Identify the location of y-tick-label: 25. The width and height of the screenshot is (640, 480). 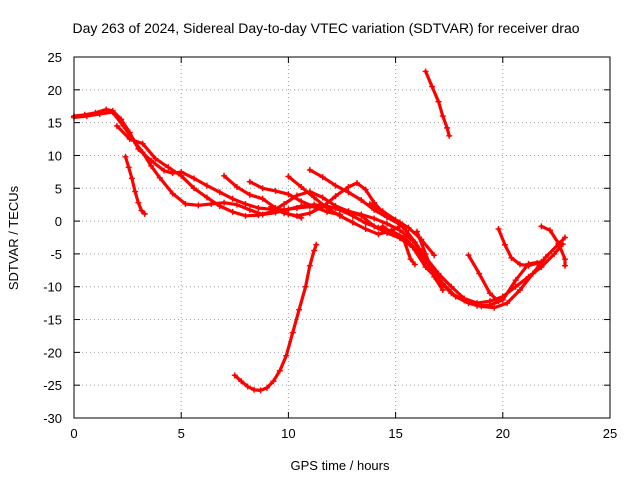
(55, 57).